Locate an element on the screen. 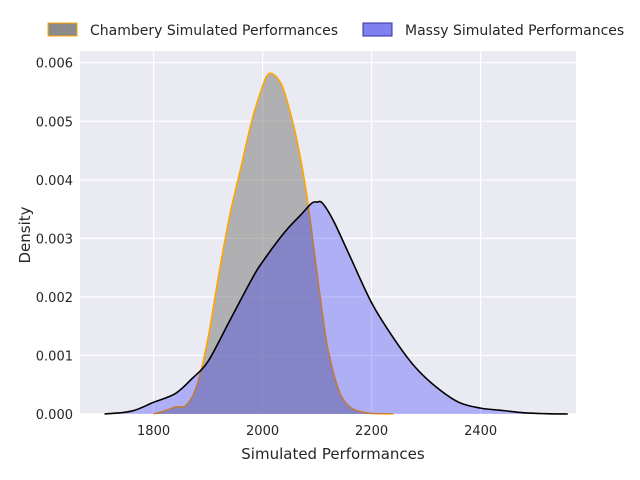 This screenshot has height=480, width=640. y-tick-label: 0.006 is located at coordinates (54, 64).